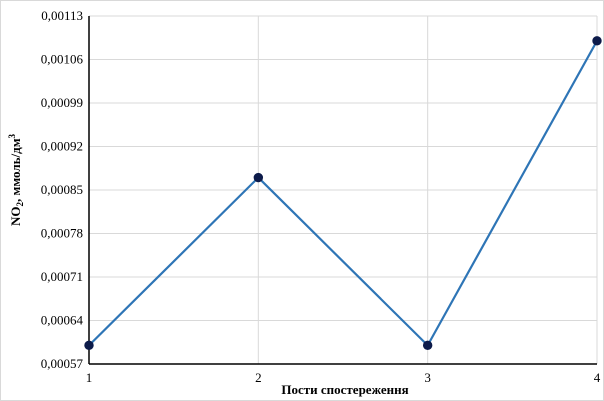 The image size is (604, 401). I want to click on y-axis-title-base: NO, so click(15, 217).